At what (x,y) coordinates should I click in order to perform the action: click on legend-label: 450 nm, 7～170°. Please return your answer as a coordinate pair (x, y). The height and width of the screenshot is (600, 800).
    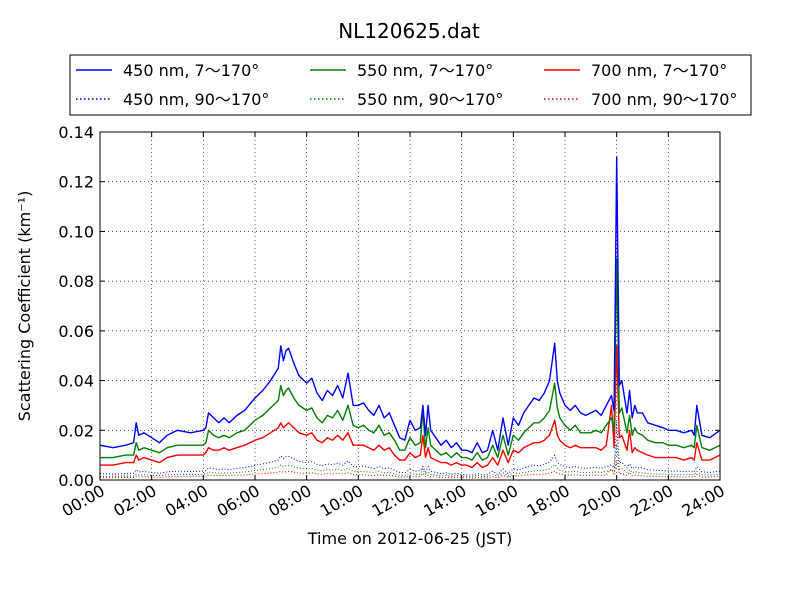
    Looking at the image, I should click on (191, 70).